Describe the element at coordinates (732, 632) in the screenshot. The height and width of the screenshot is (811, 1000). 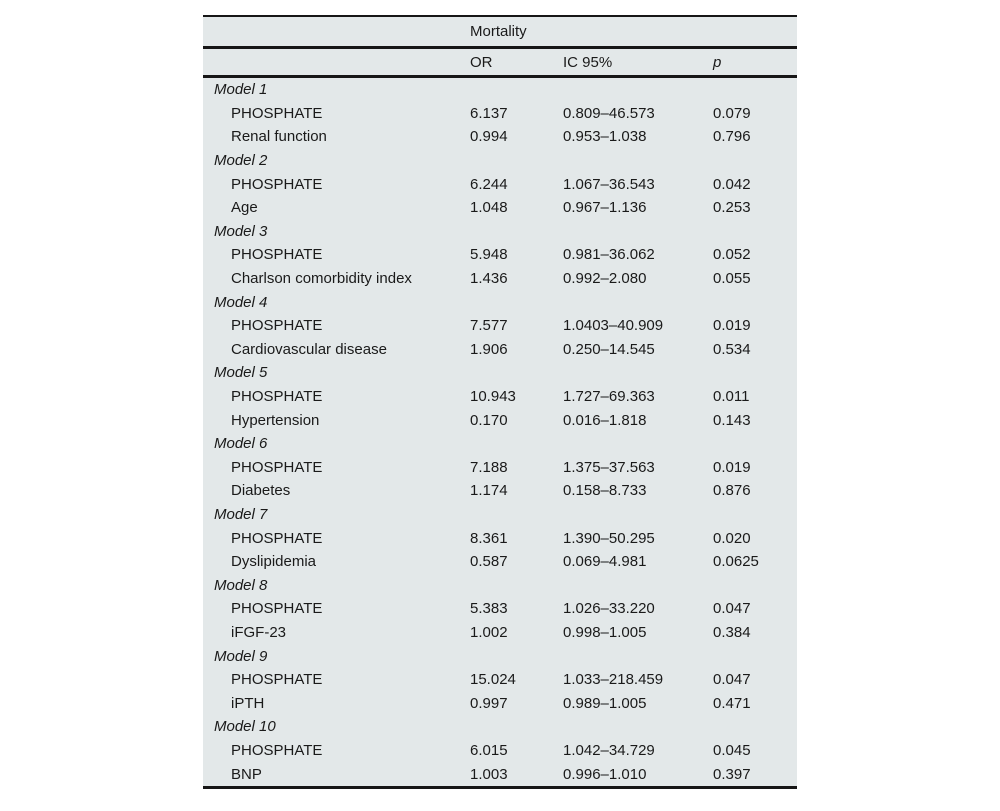
I see `cell-p: 0.384` at that location.